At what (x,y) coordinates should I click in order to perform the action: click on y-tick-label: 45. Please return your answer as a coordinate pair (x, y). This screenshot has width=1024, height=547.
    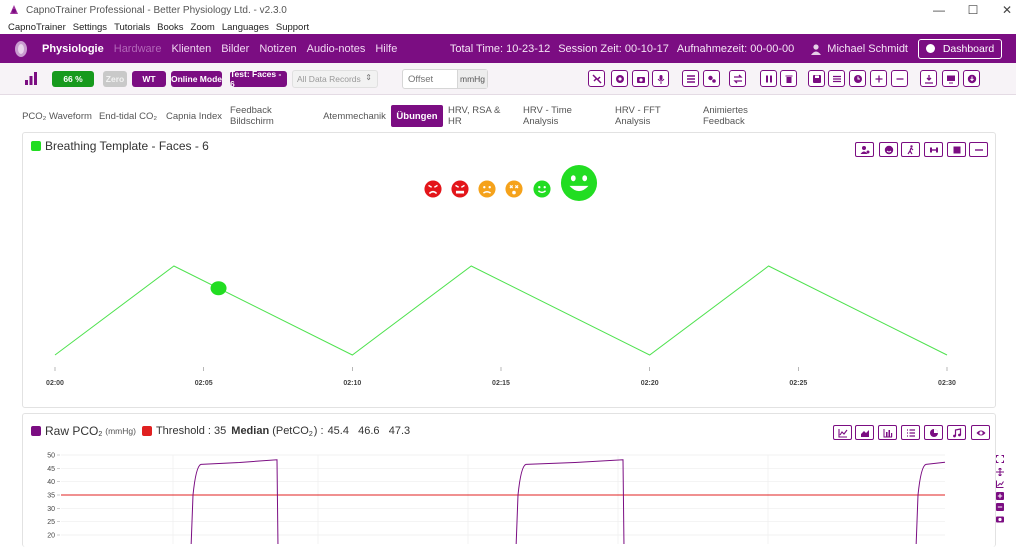
    Looking at the image, I should click on (51, 469).